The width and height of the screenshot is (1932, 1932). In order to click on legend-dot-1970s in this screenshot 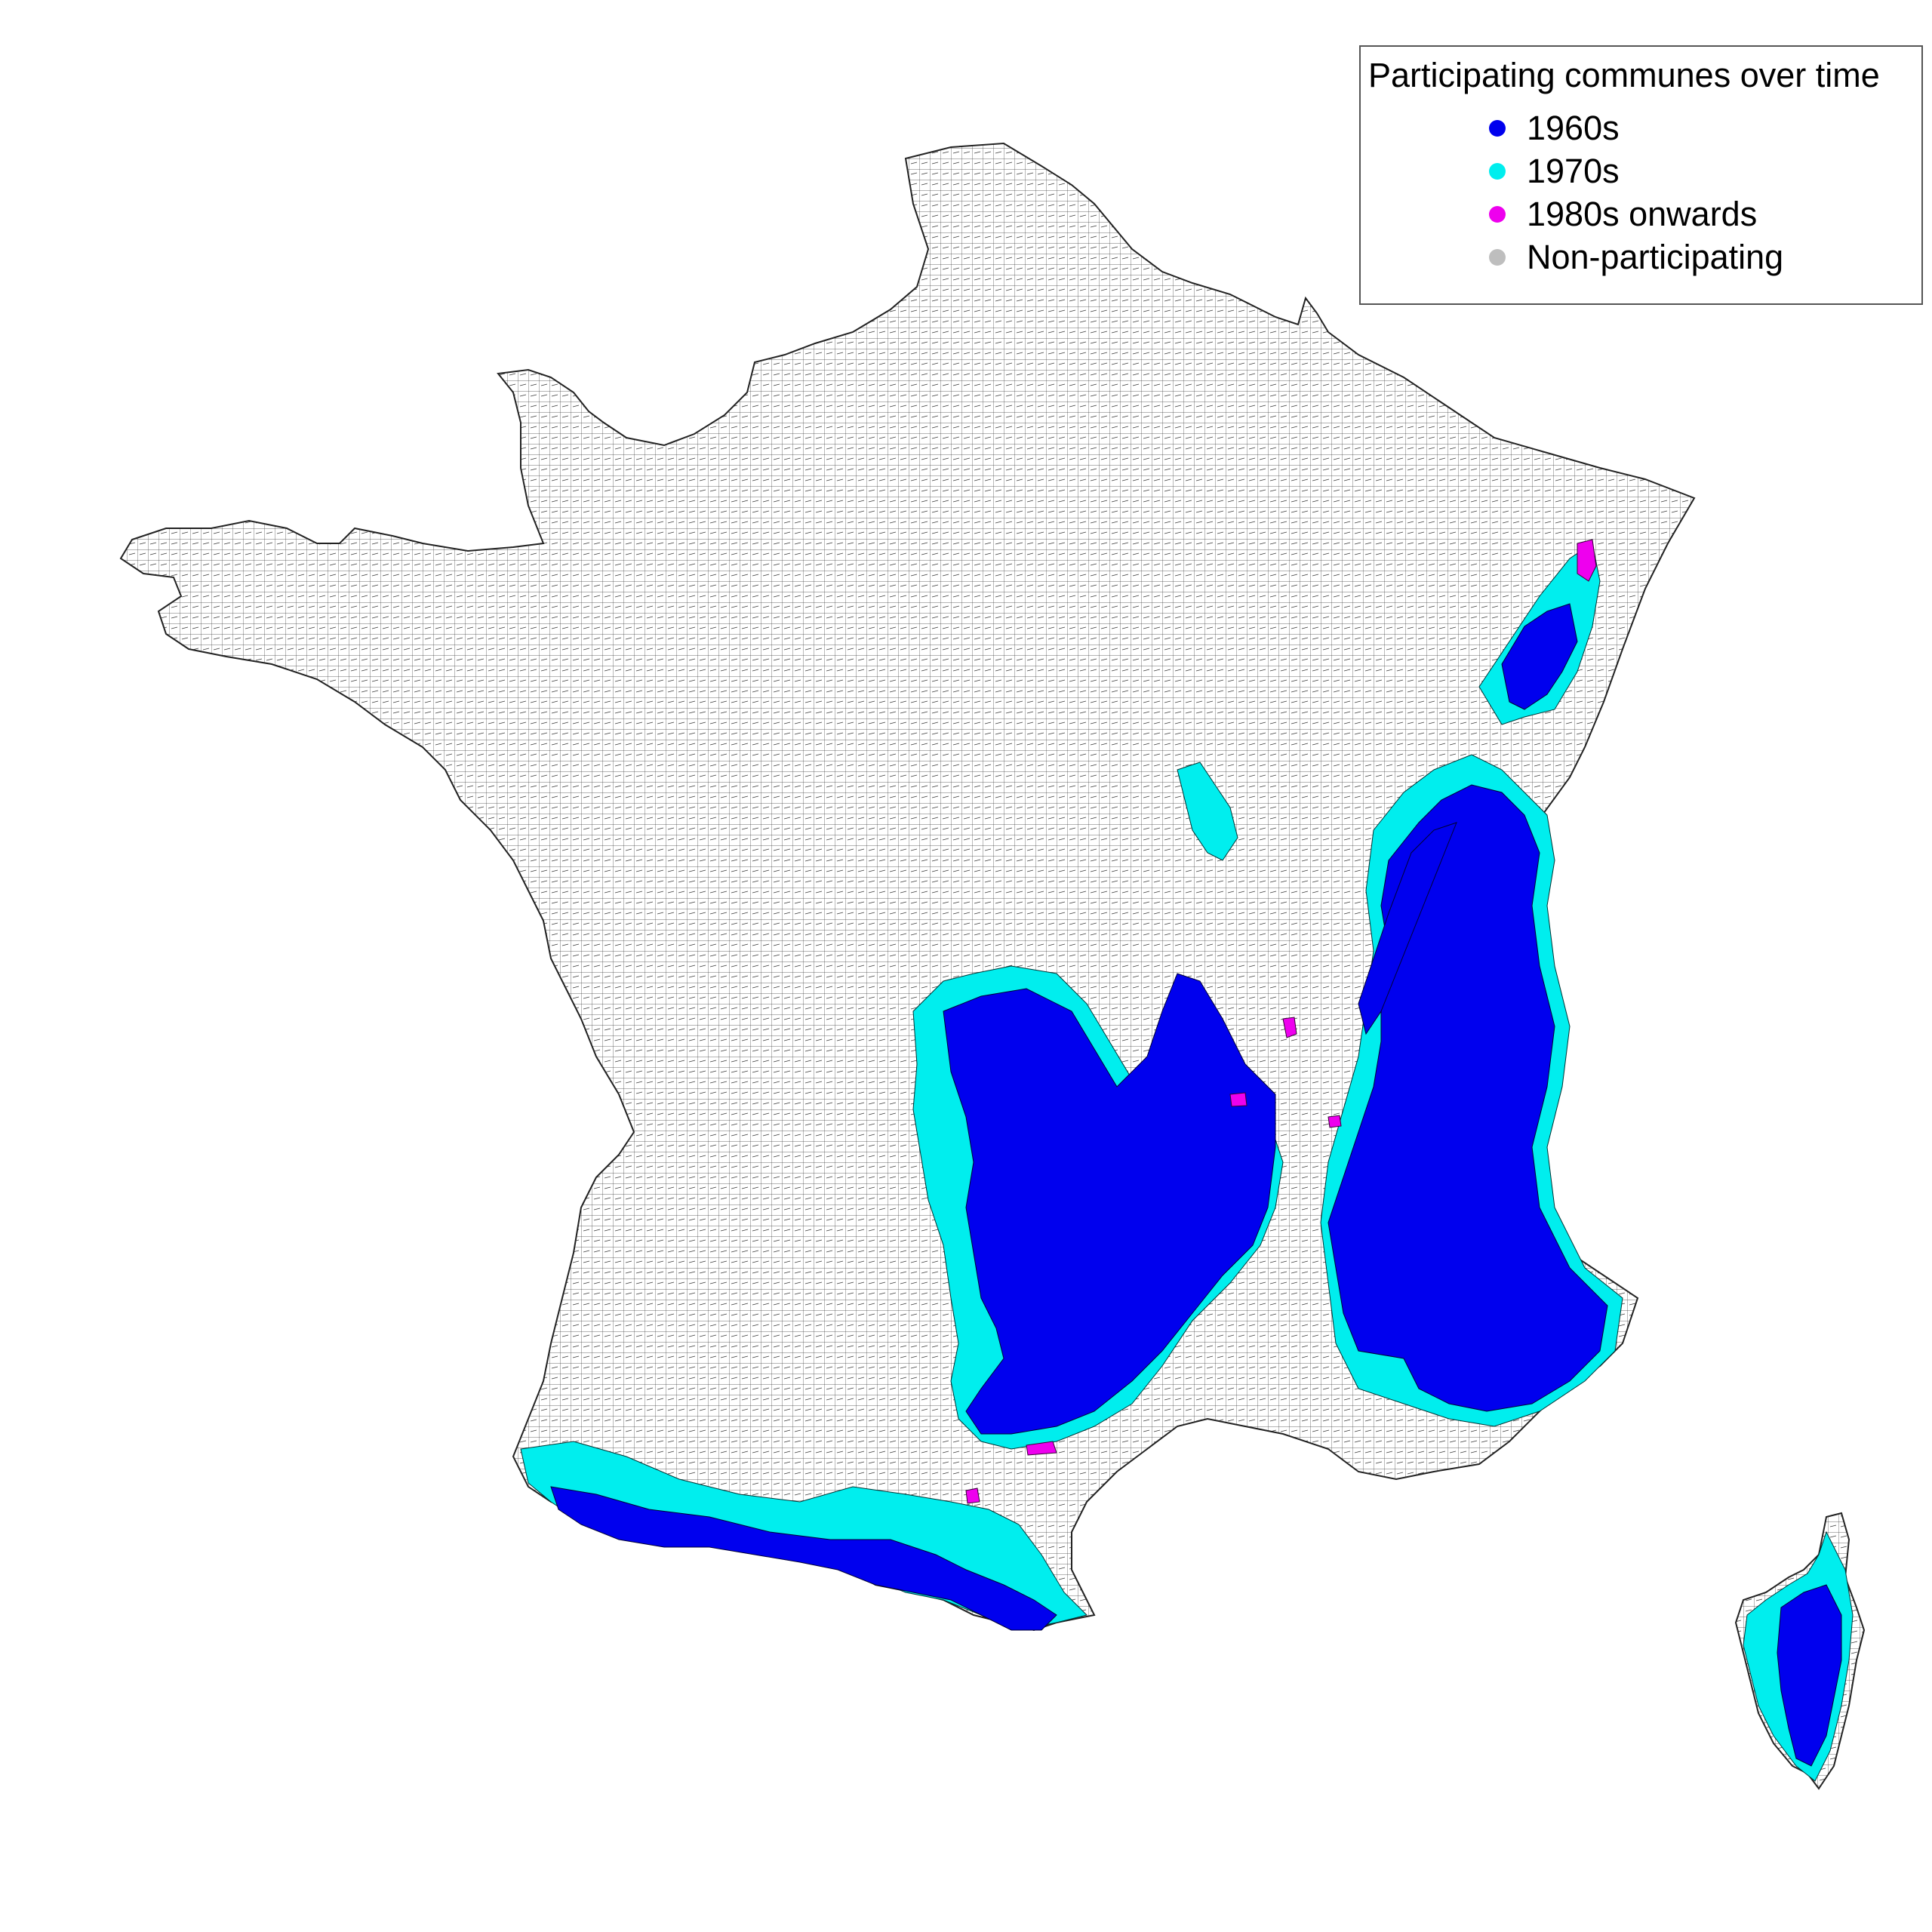, I will do `click(1497, 171)`.